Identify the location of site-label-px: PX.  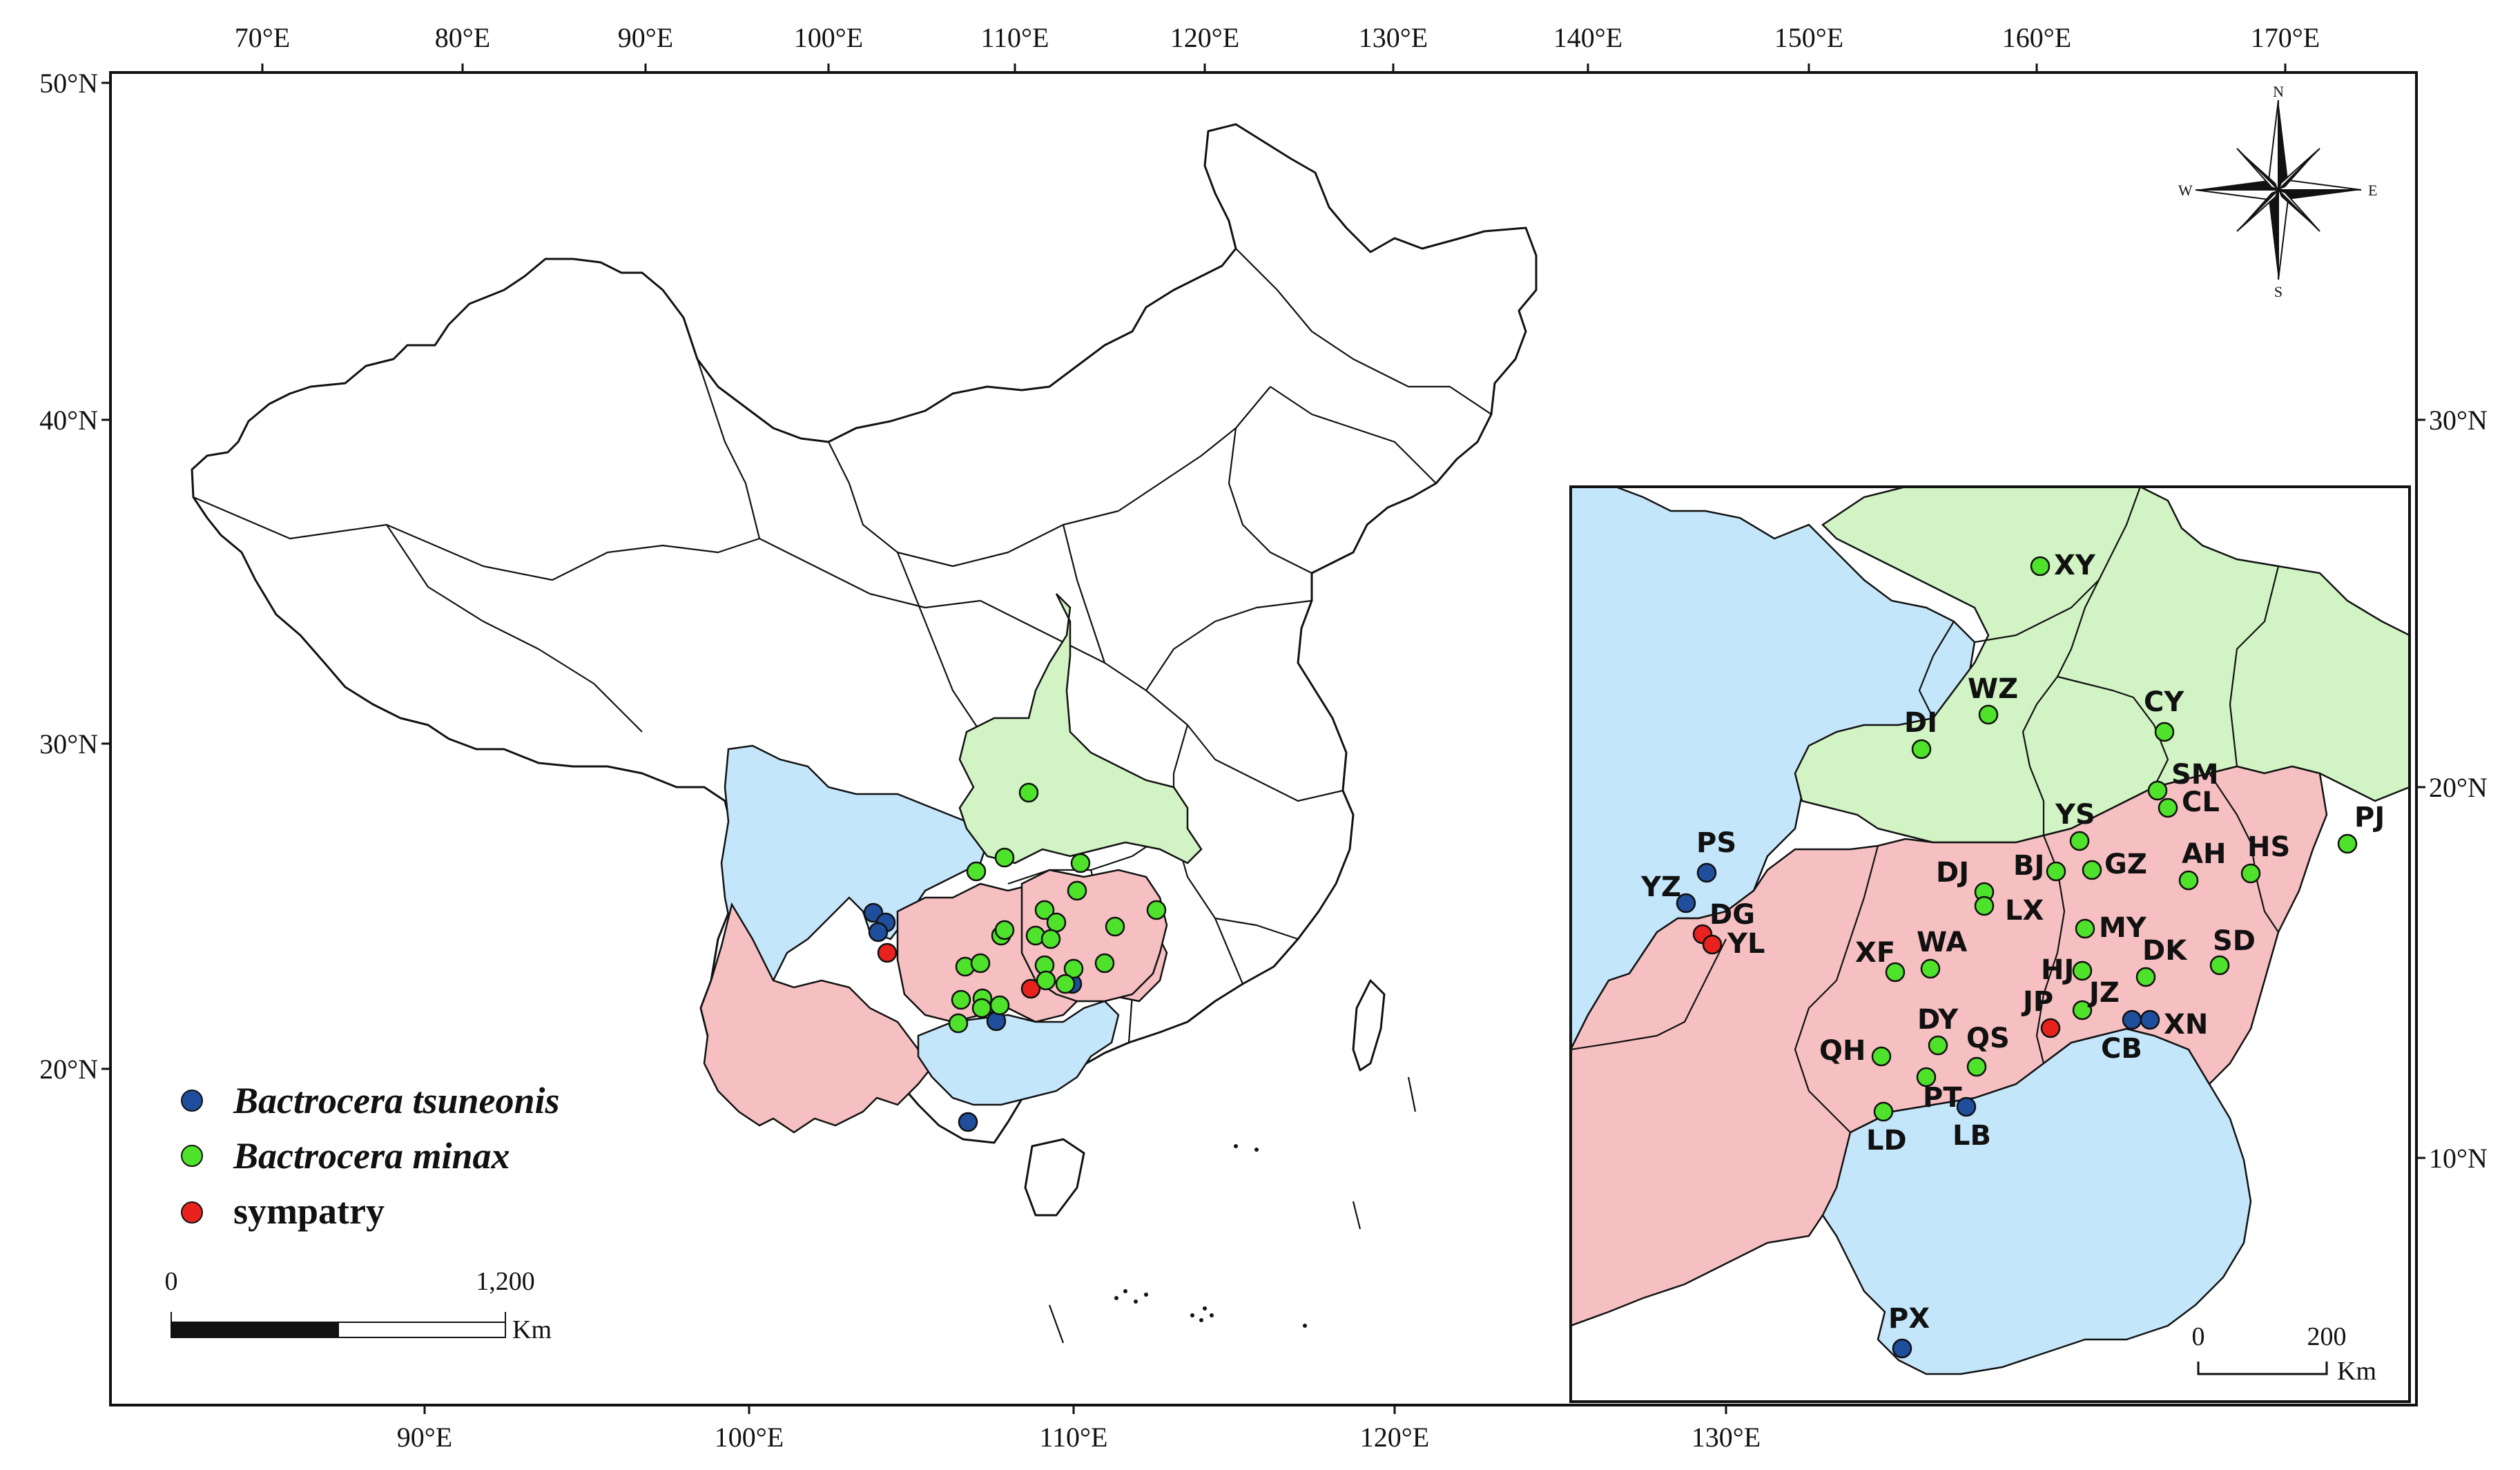
(1909, 1319).